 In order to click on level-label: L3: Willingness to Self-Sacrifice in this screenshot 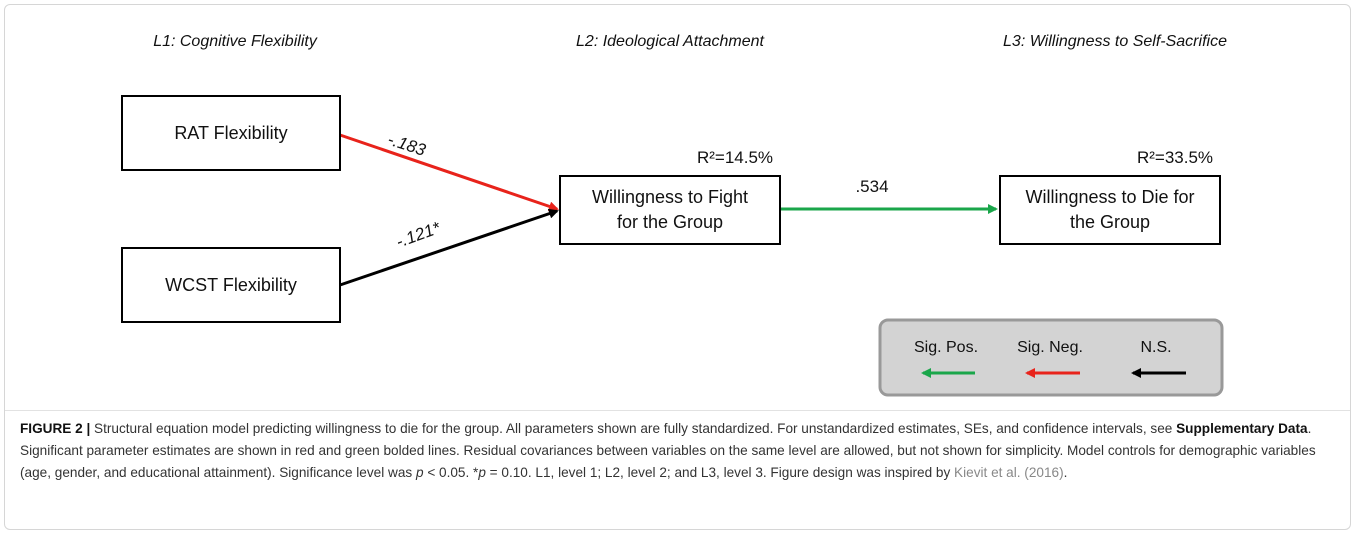, I will do `click(1115, 41)`.